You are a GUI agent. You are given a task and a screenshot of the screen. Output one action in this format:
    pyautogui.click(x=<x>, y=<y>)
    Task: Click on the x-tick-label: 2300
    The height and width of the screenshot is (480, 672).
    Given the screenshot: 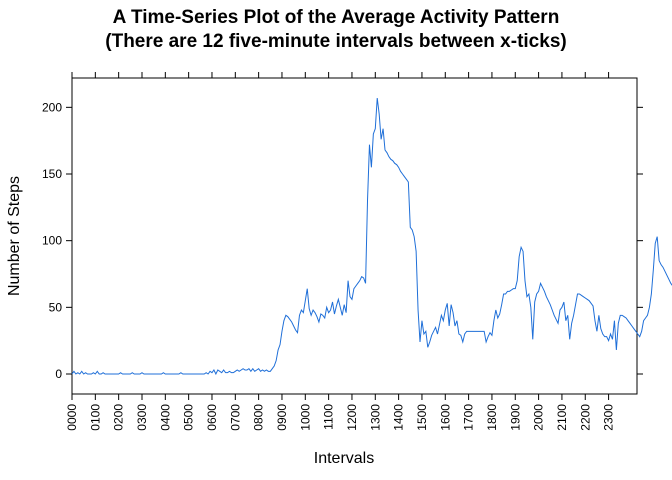 What is the action you would take?
    pyautogui.click(x=609, y=417)
    